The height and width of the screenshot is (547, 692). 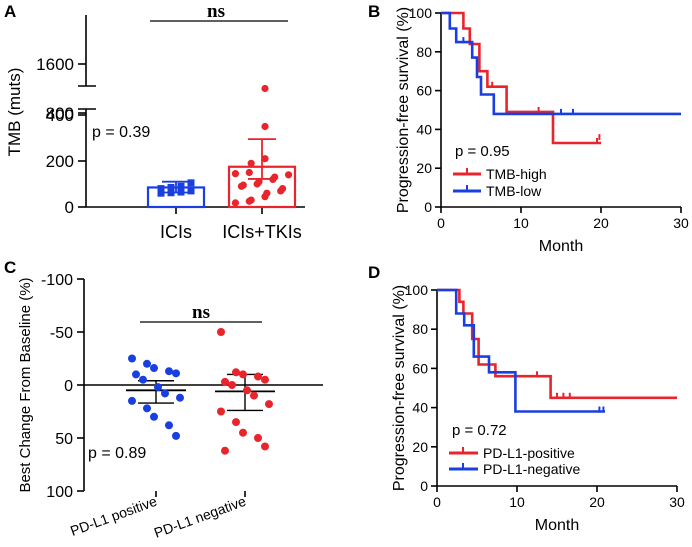 I want to click on x-tick-label: 30, so click(x=677, y=502).